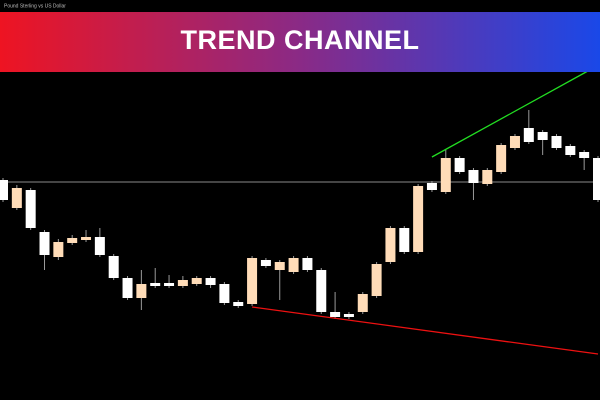 This screenshot has width=600, height=400. What do you see at coordinates (35, 6) in the screenshot?
I see `symbol-label: Pound Sterling vs US Dollar` at bounding box center [35, 6].